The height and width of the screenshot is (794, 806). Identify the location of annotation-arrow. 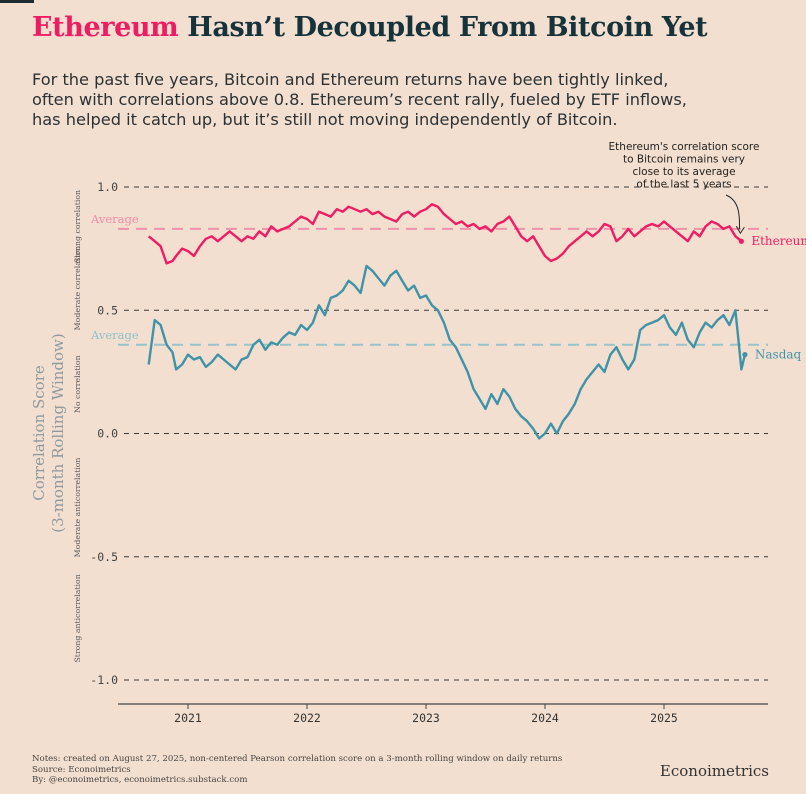
(732, 212).